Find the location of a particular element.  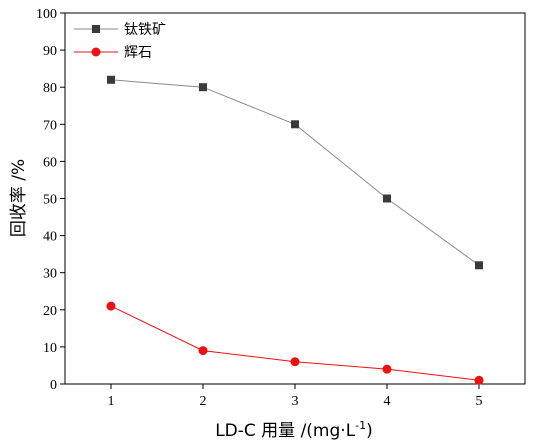

y-tick-label: 30 is located at coordinates (50, 274).